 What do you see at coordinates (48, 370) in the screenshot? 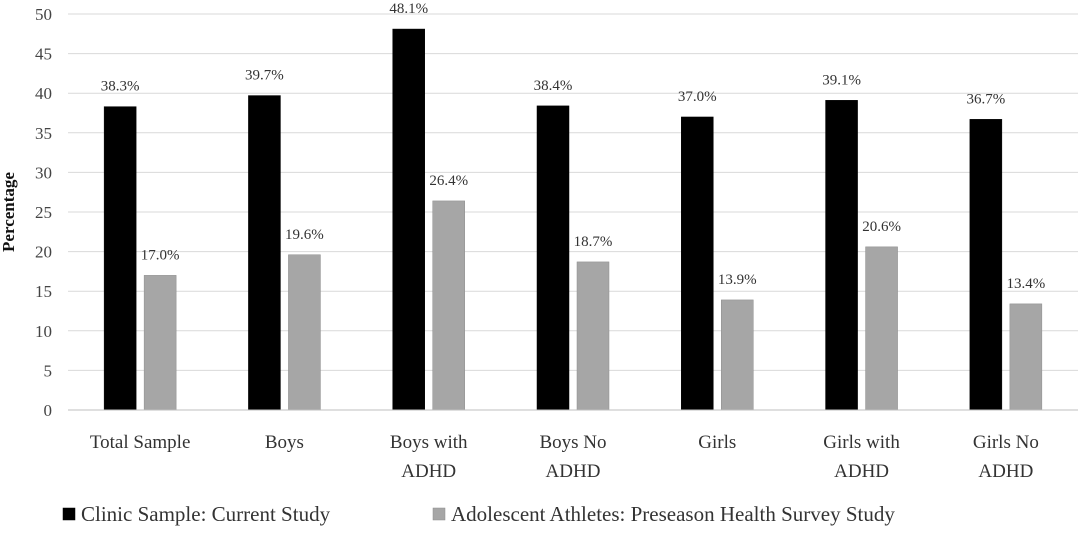
I see `y-tick-label: 5` at bounding box center [48, 370].